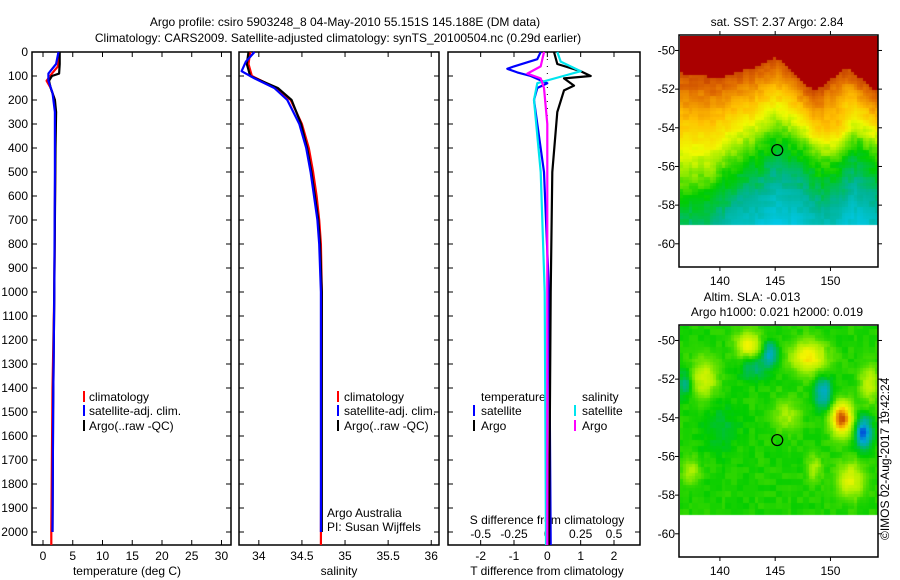 This screenshot has height=580, width=900. I want to click on y-tick-label: 1900, so click(14, 508).